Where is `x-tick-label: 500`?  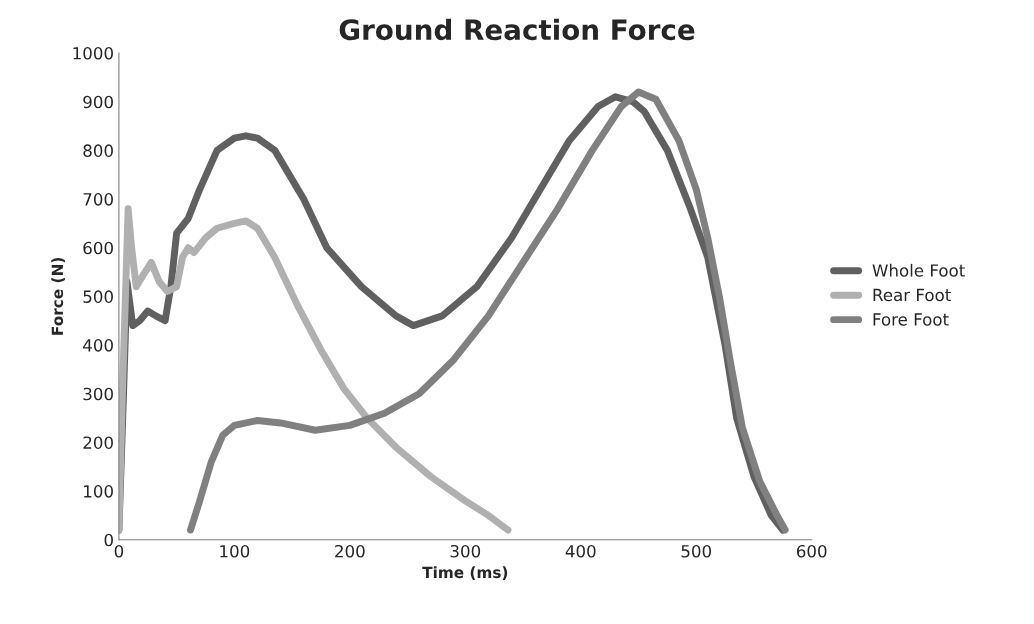
x-tick-label: 500 is located at coordinates (696, 551).